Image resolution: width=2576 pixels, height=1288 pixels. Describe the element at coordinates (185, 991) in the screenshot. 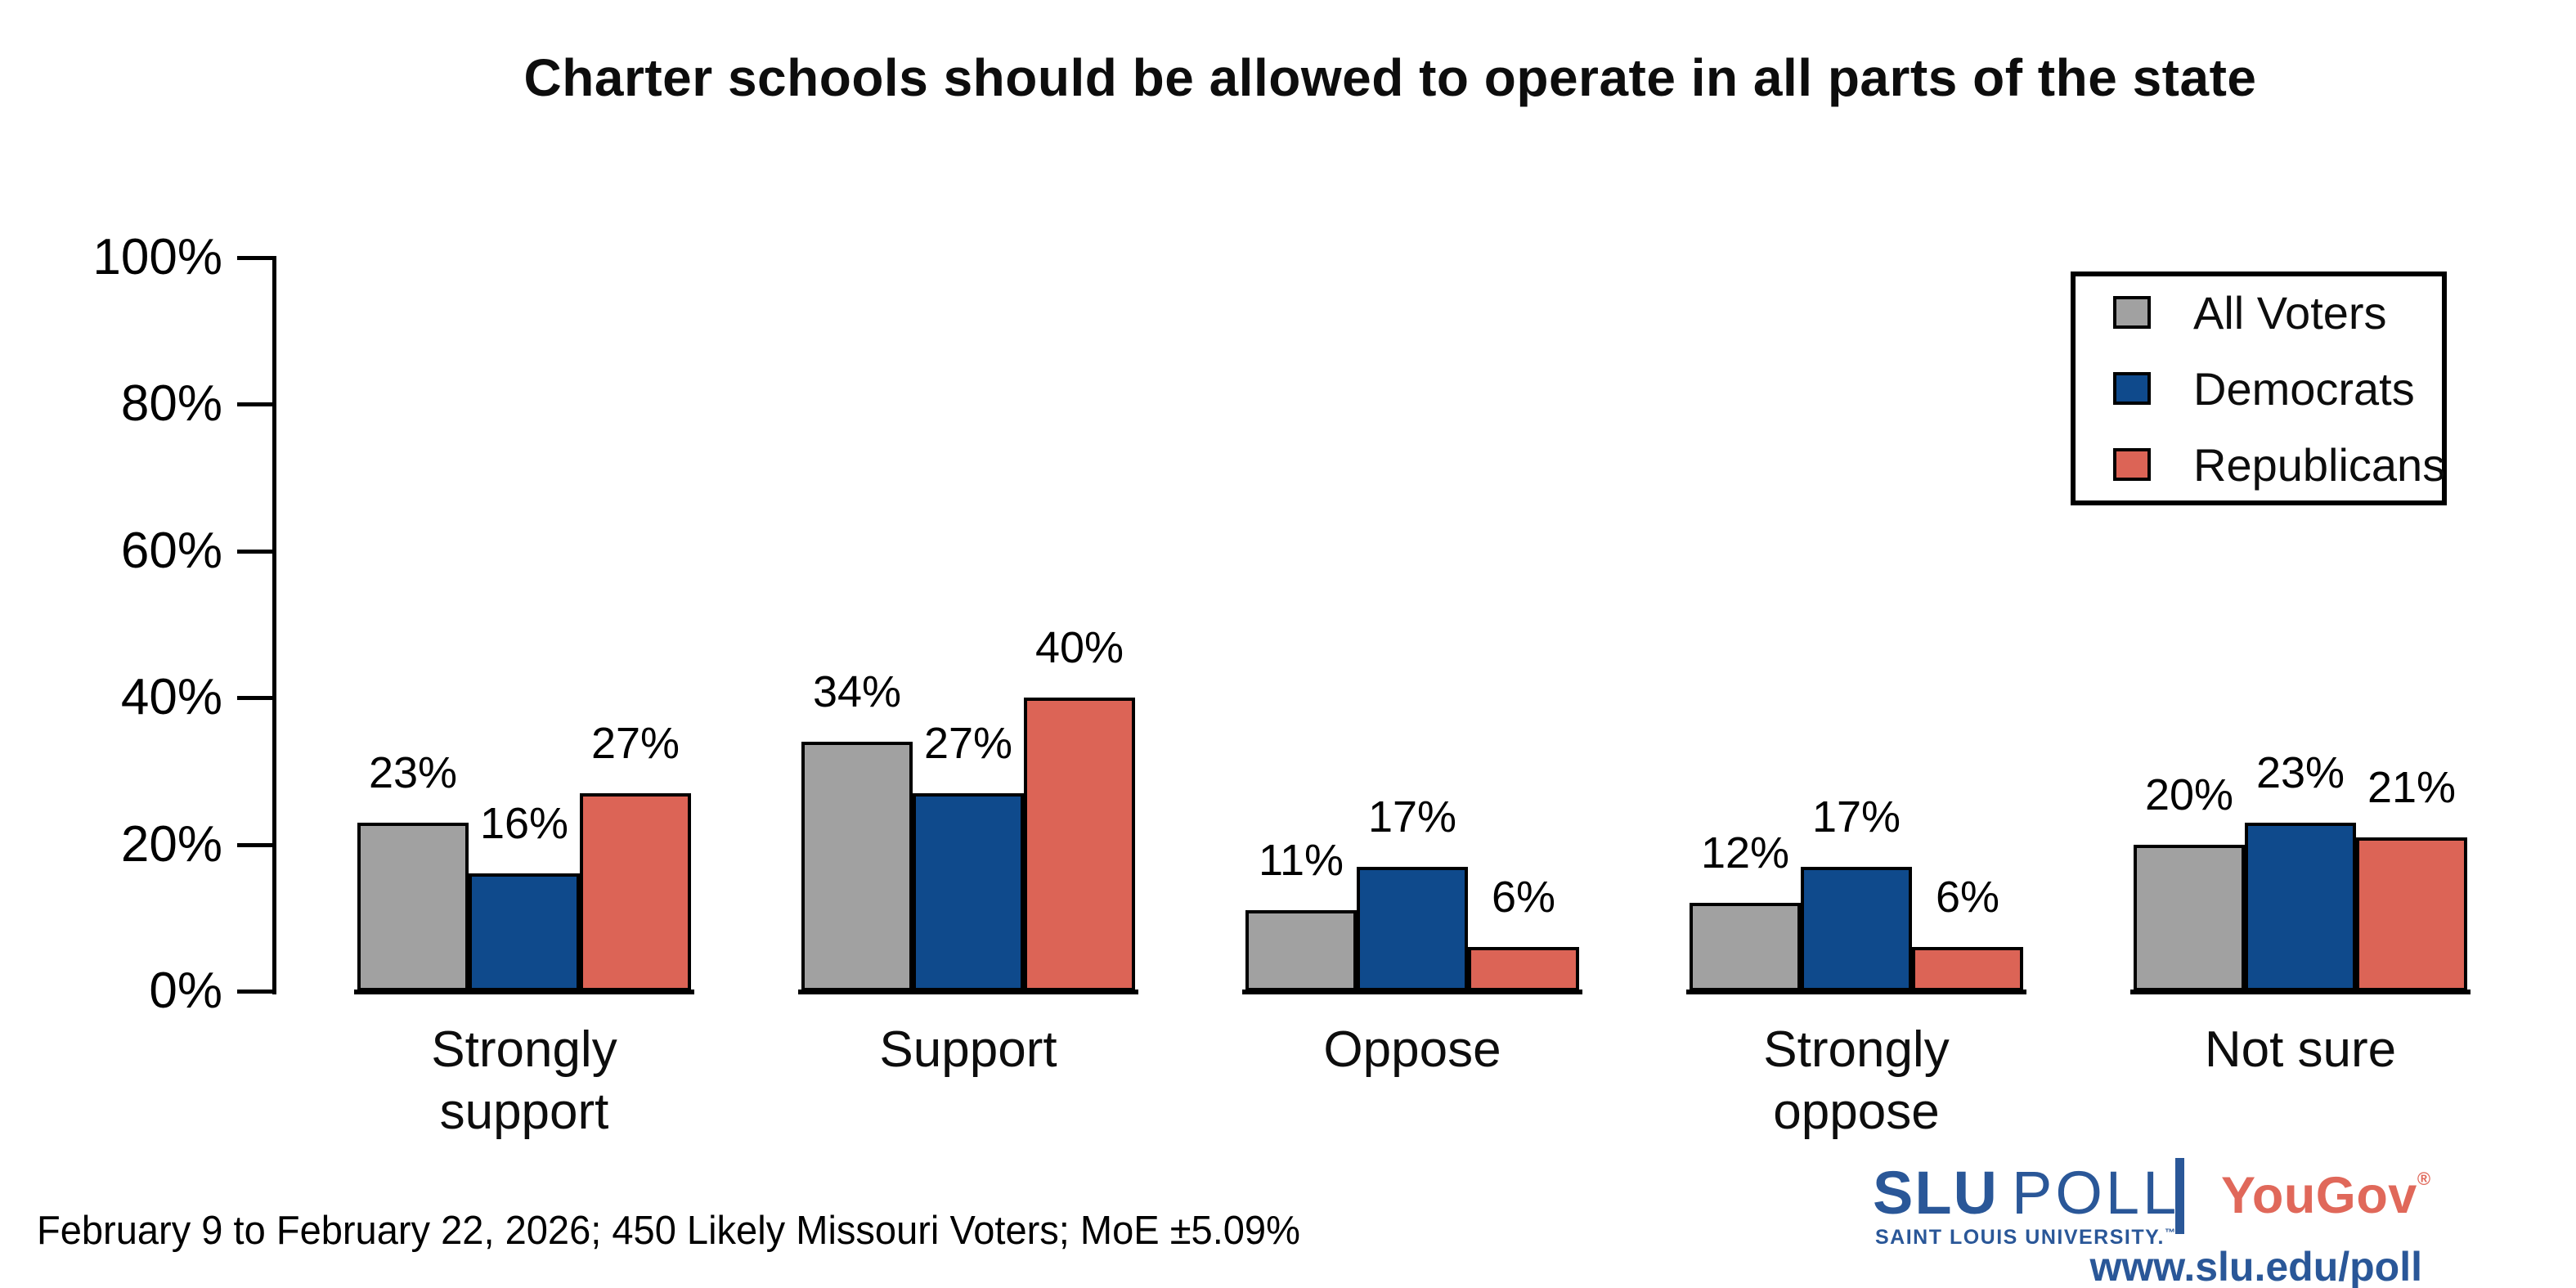

I see `y-axis-label-0: 0%` at that location.